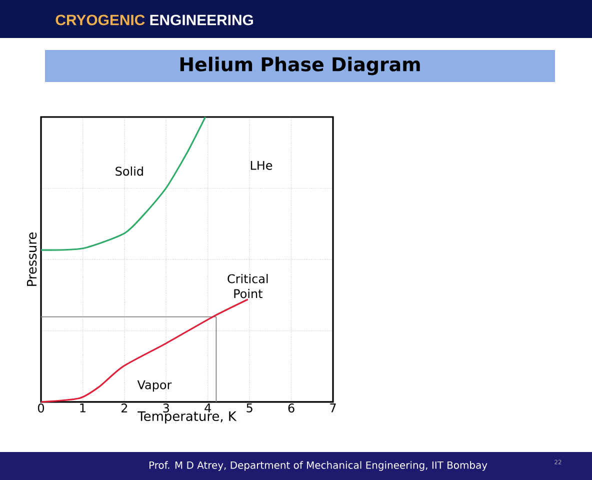 The height and width of the screenshot is (480, 592). Describe the element at coordinates (291, 408) in the screenshot. I see `x-tick-label: 6` at that location.